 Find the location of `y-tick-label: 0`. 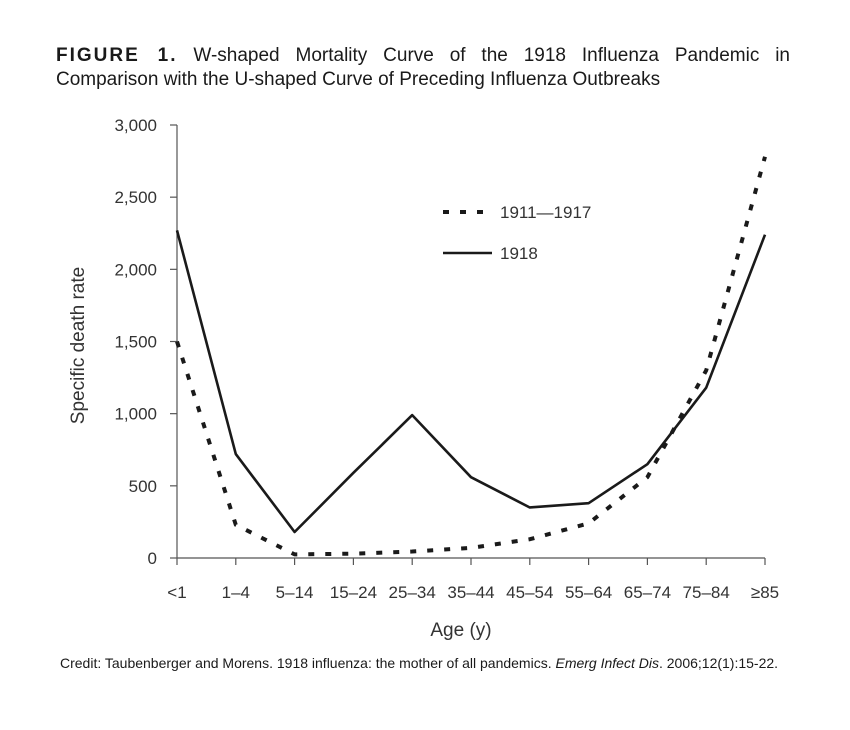

y-tick-label: 0 is located at coordinates (152, 558).